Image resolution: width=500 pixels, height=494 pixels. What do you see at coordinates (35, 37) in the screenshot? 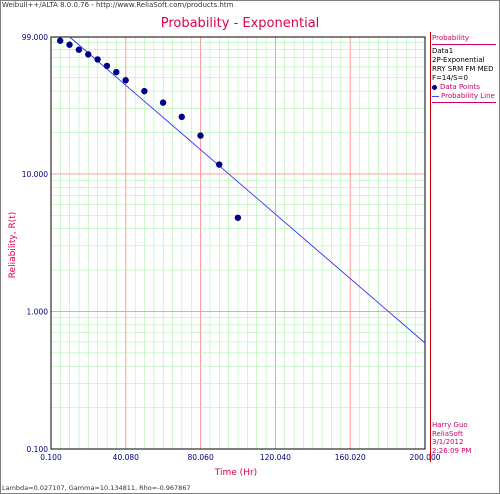
I see `y-tick-label: 99.000` at bounding box center [35, 37].